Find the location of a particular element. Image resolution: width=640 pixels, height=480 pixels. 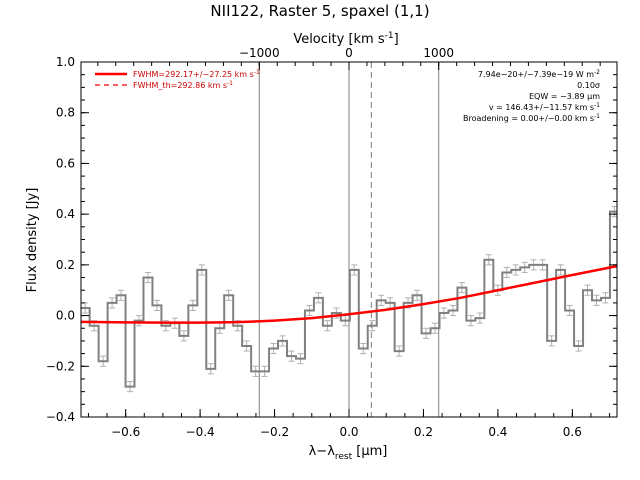

annotation-main: v = 146.43+/−11.57 km s is located at coordinates (541, 107).